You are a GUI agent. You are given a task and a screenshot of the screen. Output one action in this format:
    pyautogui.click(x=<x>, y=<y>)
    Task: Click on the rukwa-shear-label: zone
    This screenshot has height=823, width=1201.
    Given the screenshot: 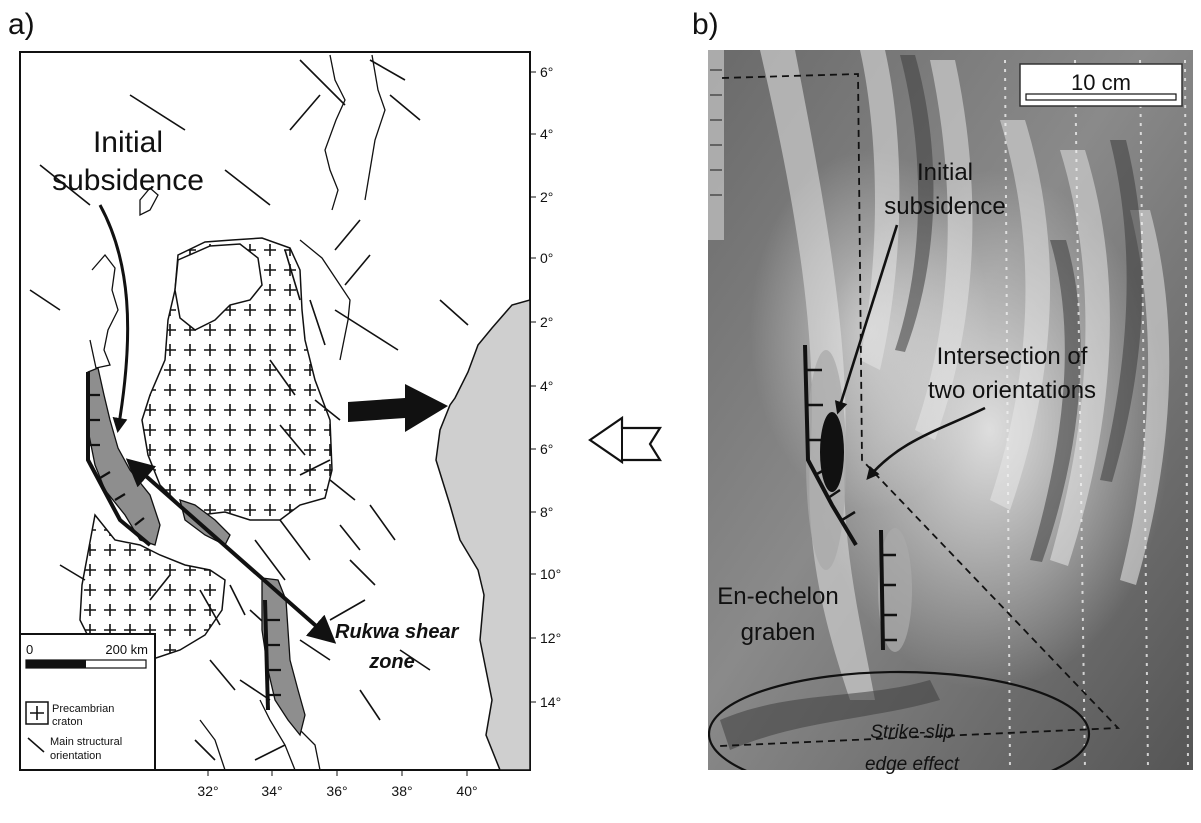 What is the action you would take?
    pyautogui.click(x=391, y=662)
    